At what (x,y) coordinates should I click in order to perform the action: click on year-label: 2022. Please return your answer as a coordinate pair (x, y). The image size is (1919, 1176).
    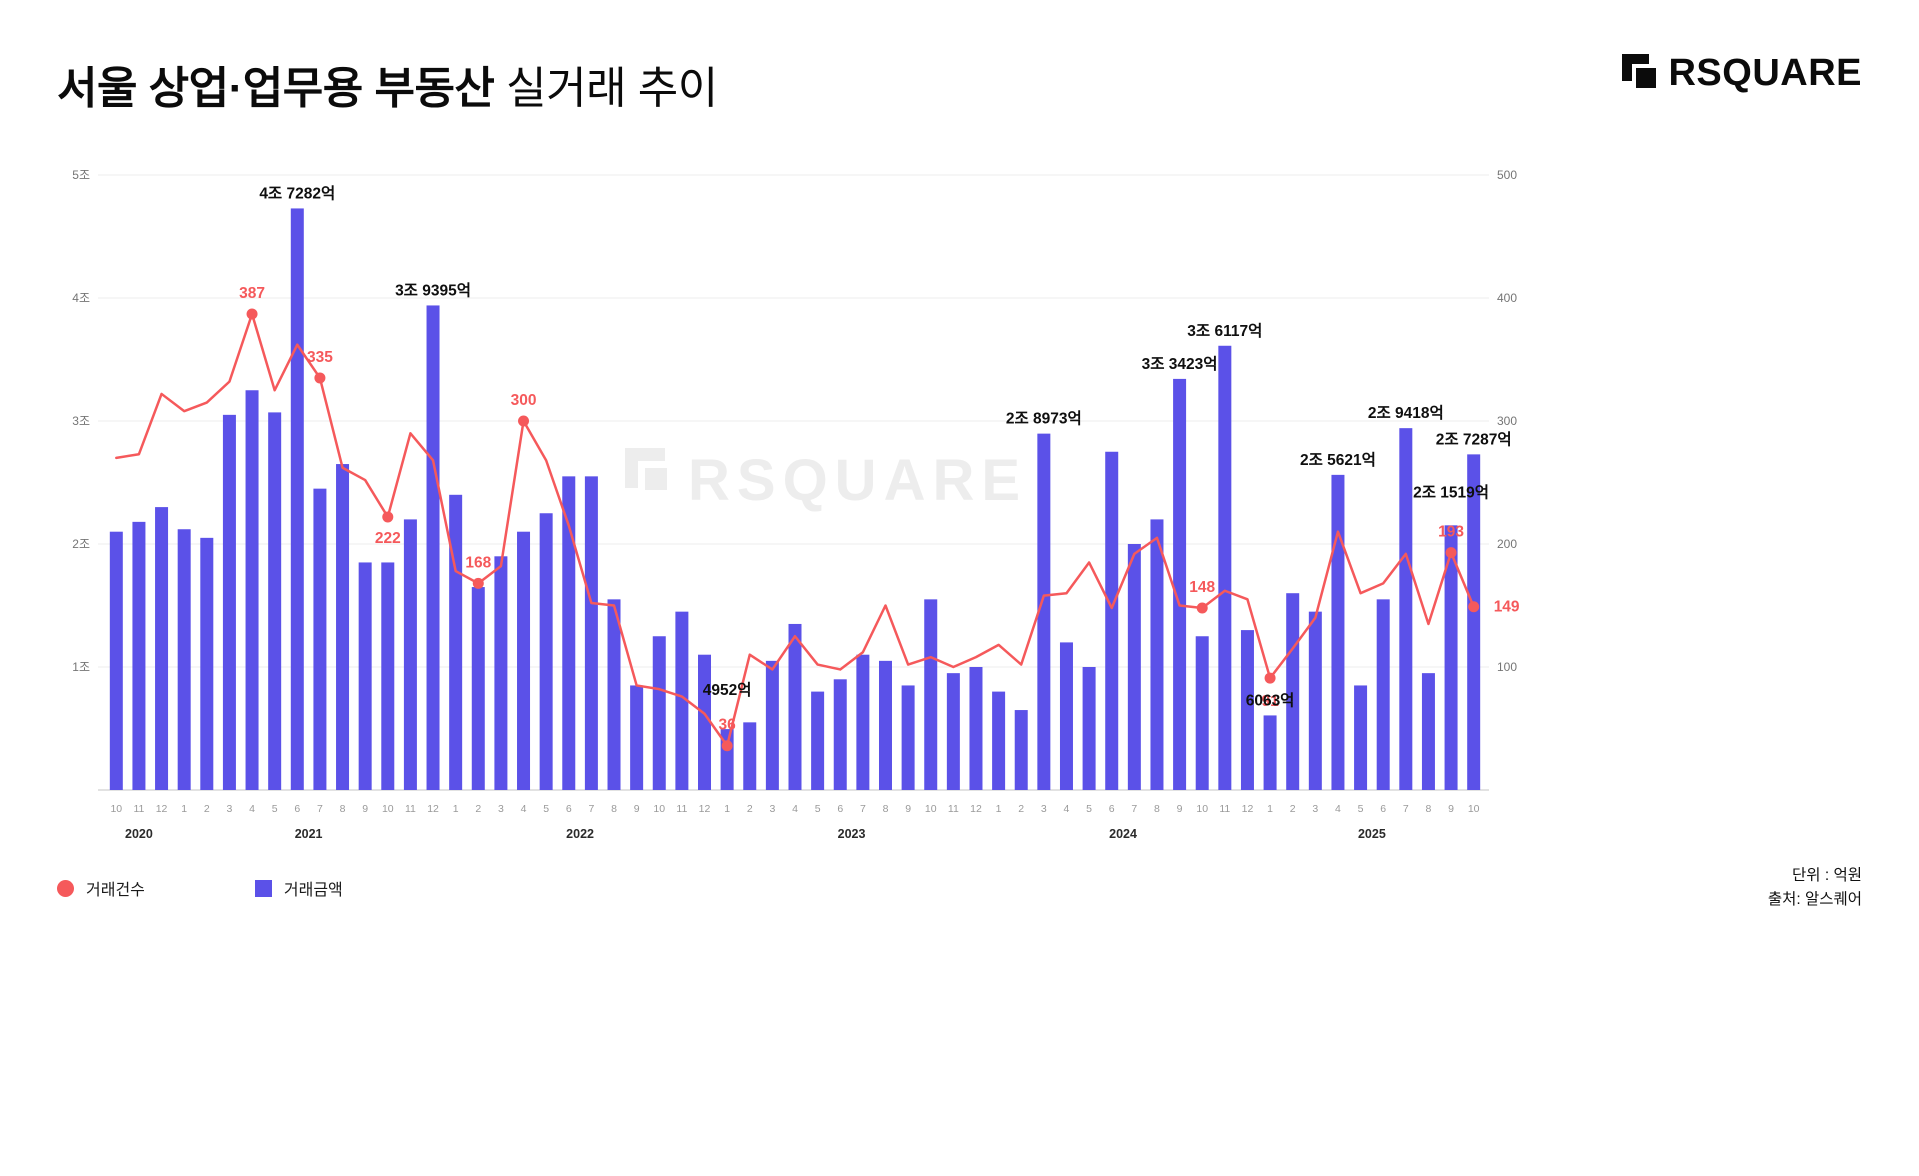
    Looking at the image, I should click on (580, 834).